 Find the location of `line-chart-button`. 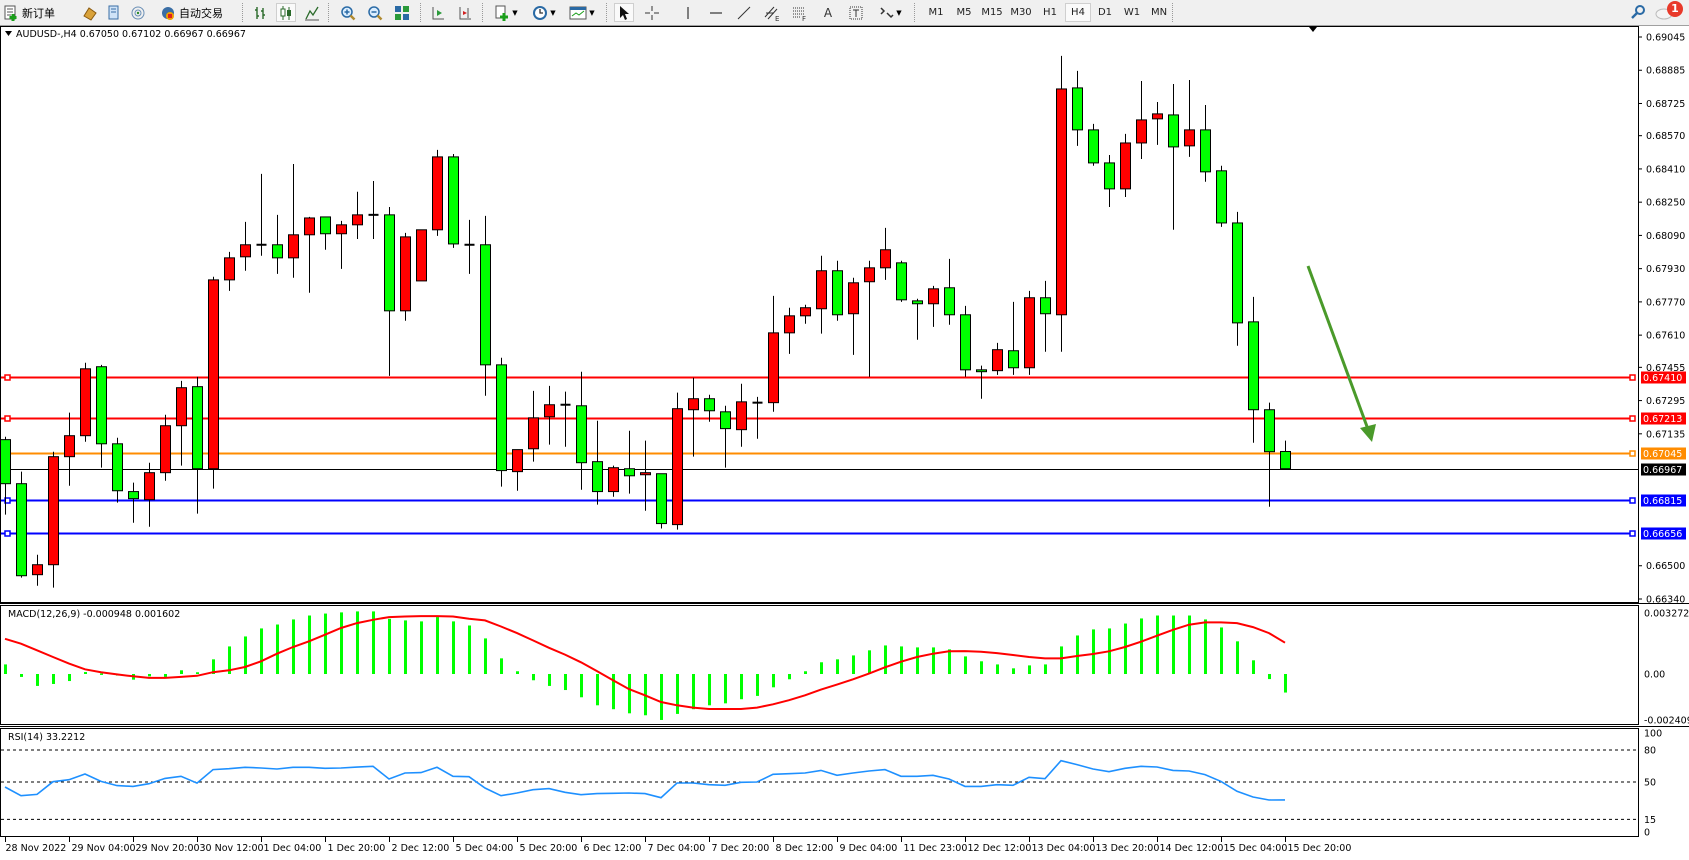

line-chart-button is located at coordinates (312, 12).